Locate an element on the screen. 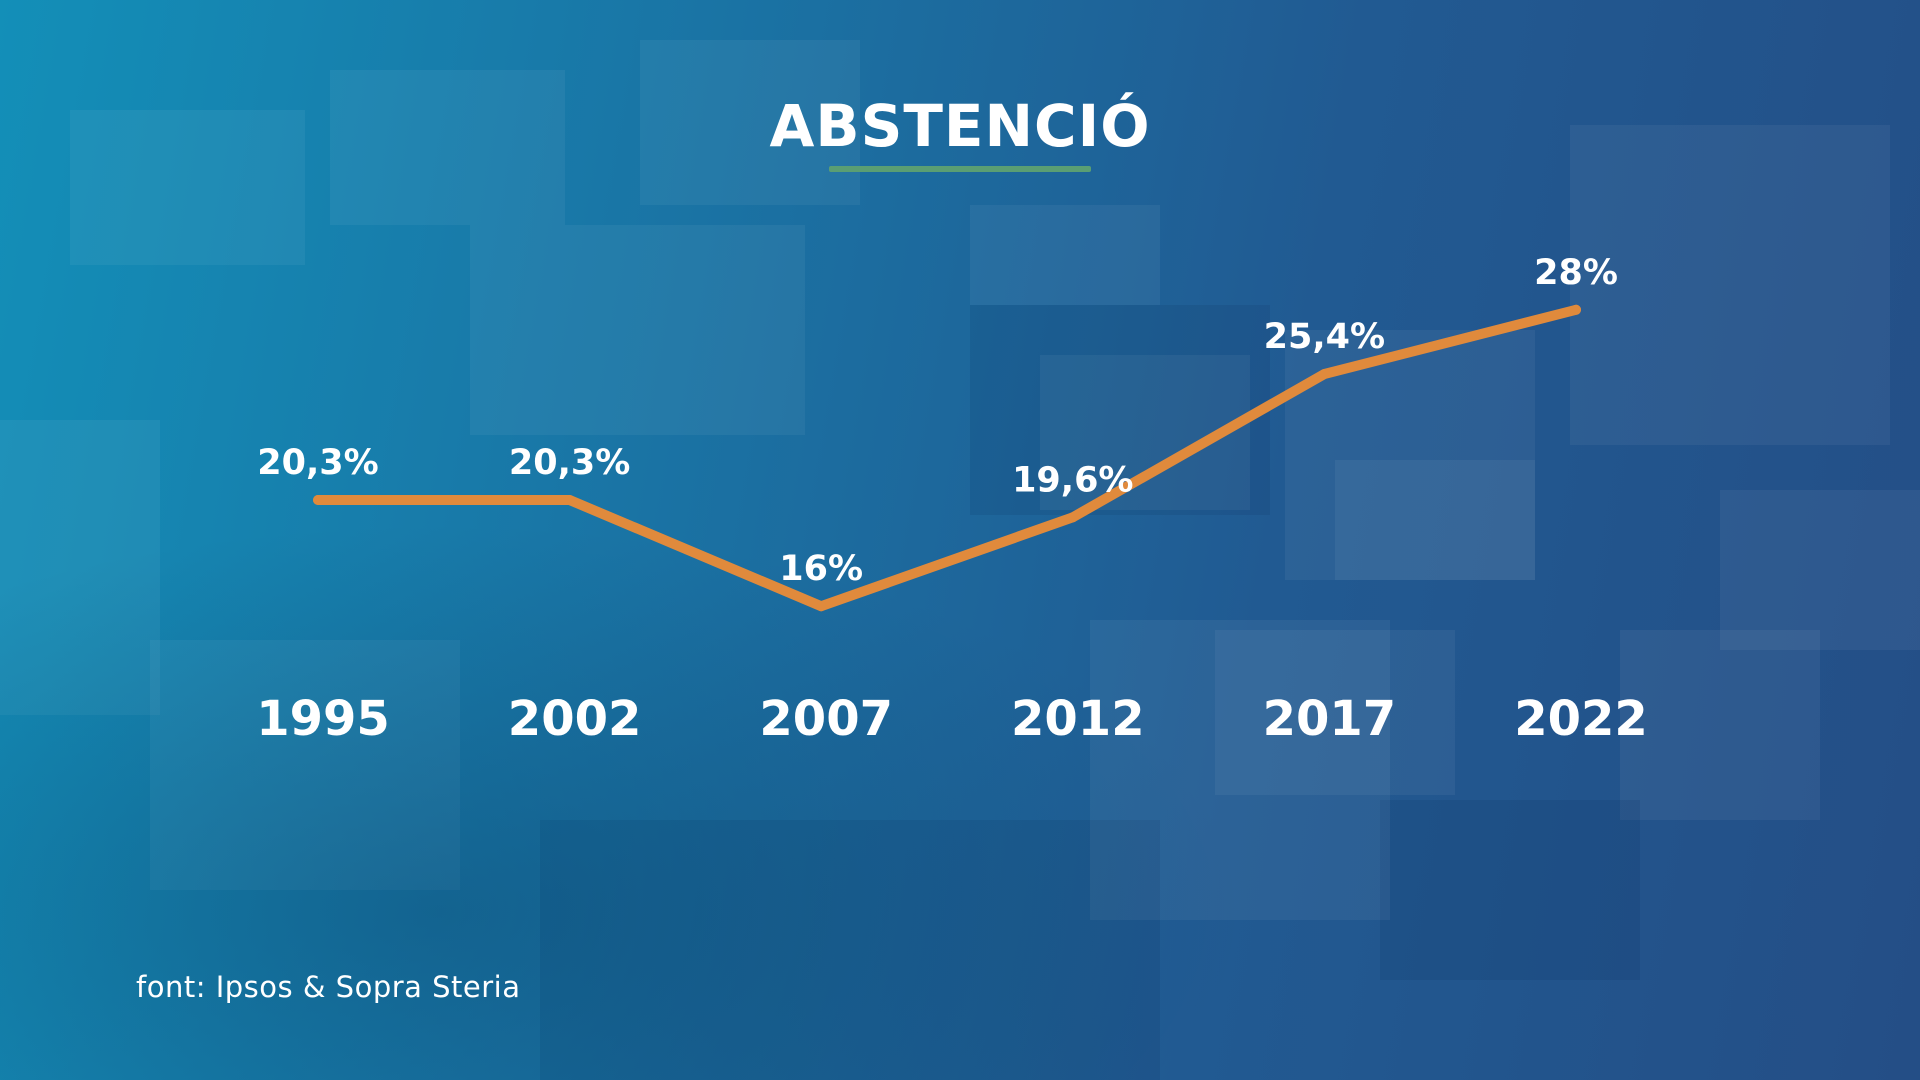 Image resolution: width=1920 pixels, height=1080 pixels. x-tick-label-2022: 2022 is located at coordinates (1581, 719).